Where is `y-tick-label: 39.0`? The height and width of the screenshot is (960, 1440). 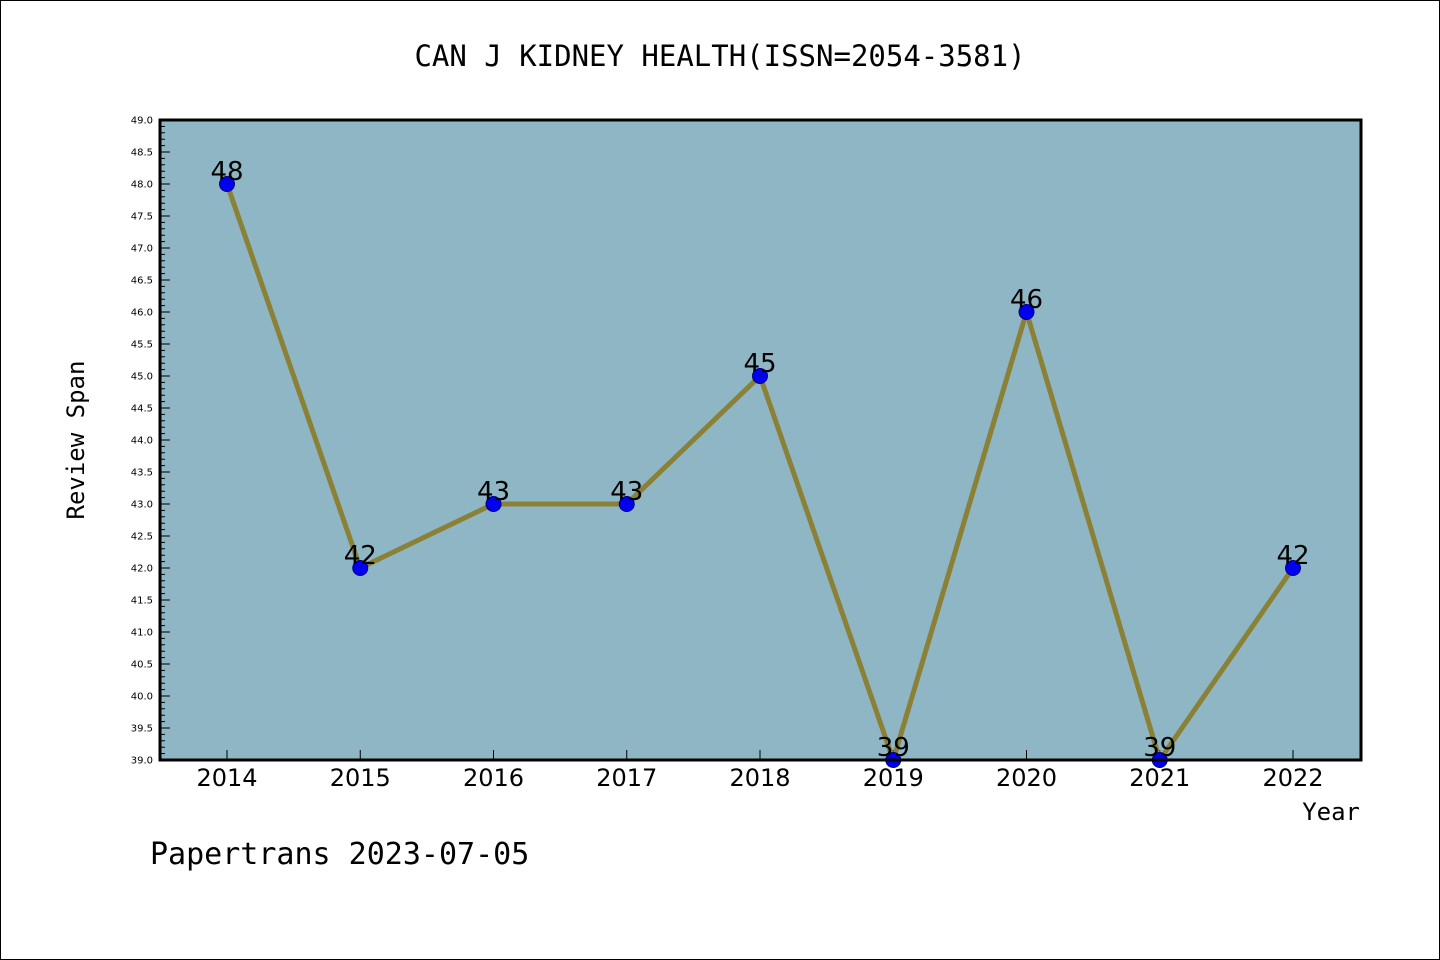 y-tick-label: 39.0 is located at coordinates (142, 761).